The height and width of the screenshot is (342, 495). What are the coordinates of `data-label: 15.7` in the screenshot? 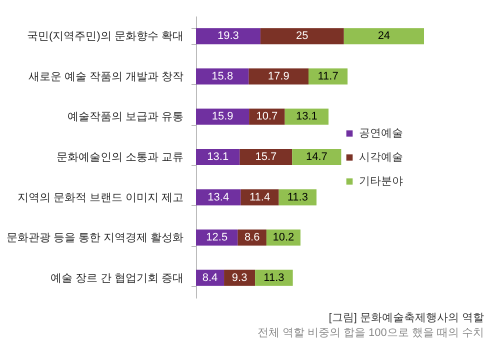 It's located at (266, 157).